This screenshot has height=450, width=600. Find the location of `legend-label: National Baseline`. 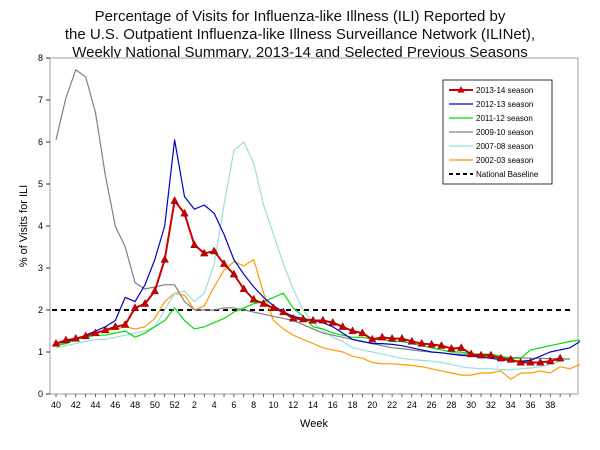

legend-label: National Baseline is located at coordinates (507, 174).